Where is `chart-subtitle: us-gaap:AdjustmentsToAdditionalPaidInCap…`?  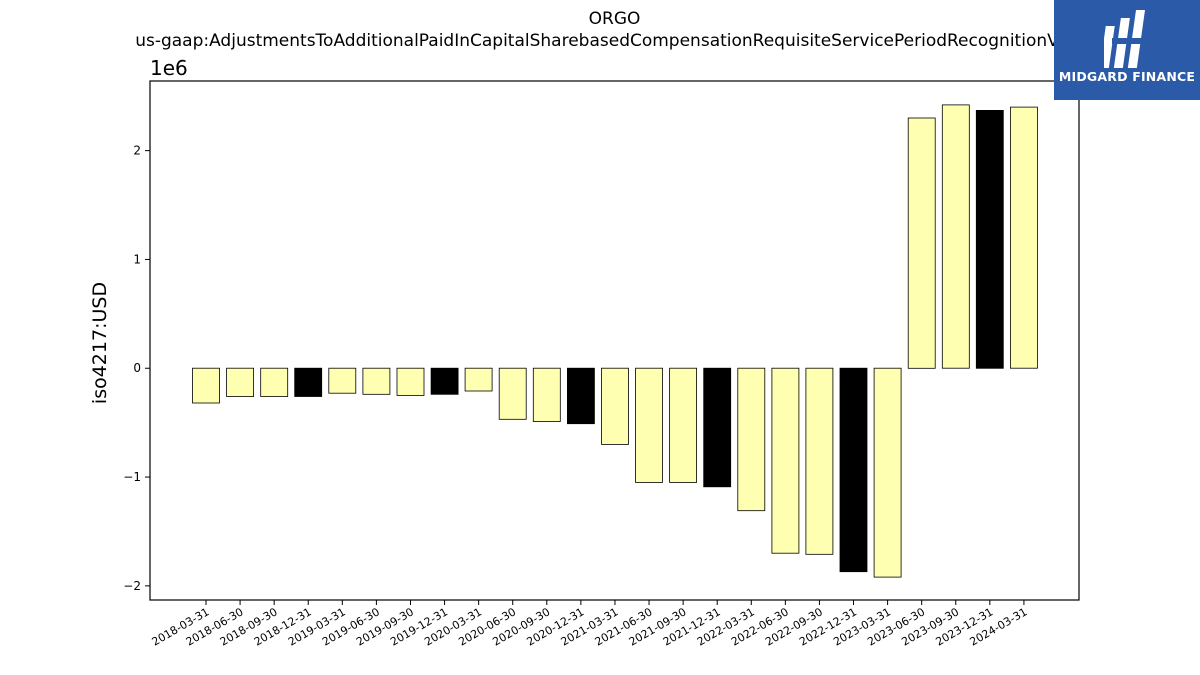 chart-subtitle: us-gaap:AdjustmentsToAdditionalPaidInCap… is located at coordinates (614, 41).